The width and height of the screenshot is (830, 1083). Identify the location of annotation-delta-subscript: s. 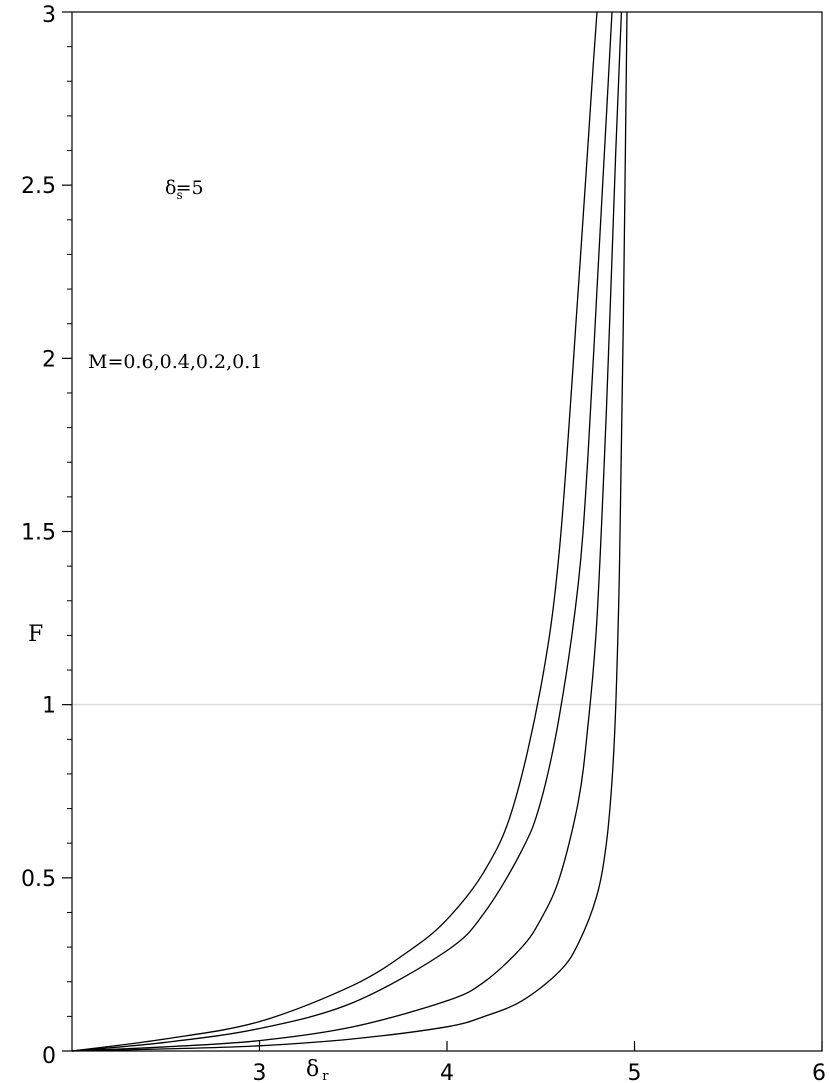
(179, 195).